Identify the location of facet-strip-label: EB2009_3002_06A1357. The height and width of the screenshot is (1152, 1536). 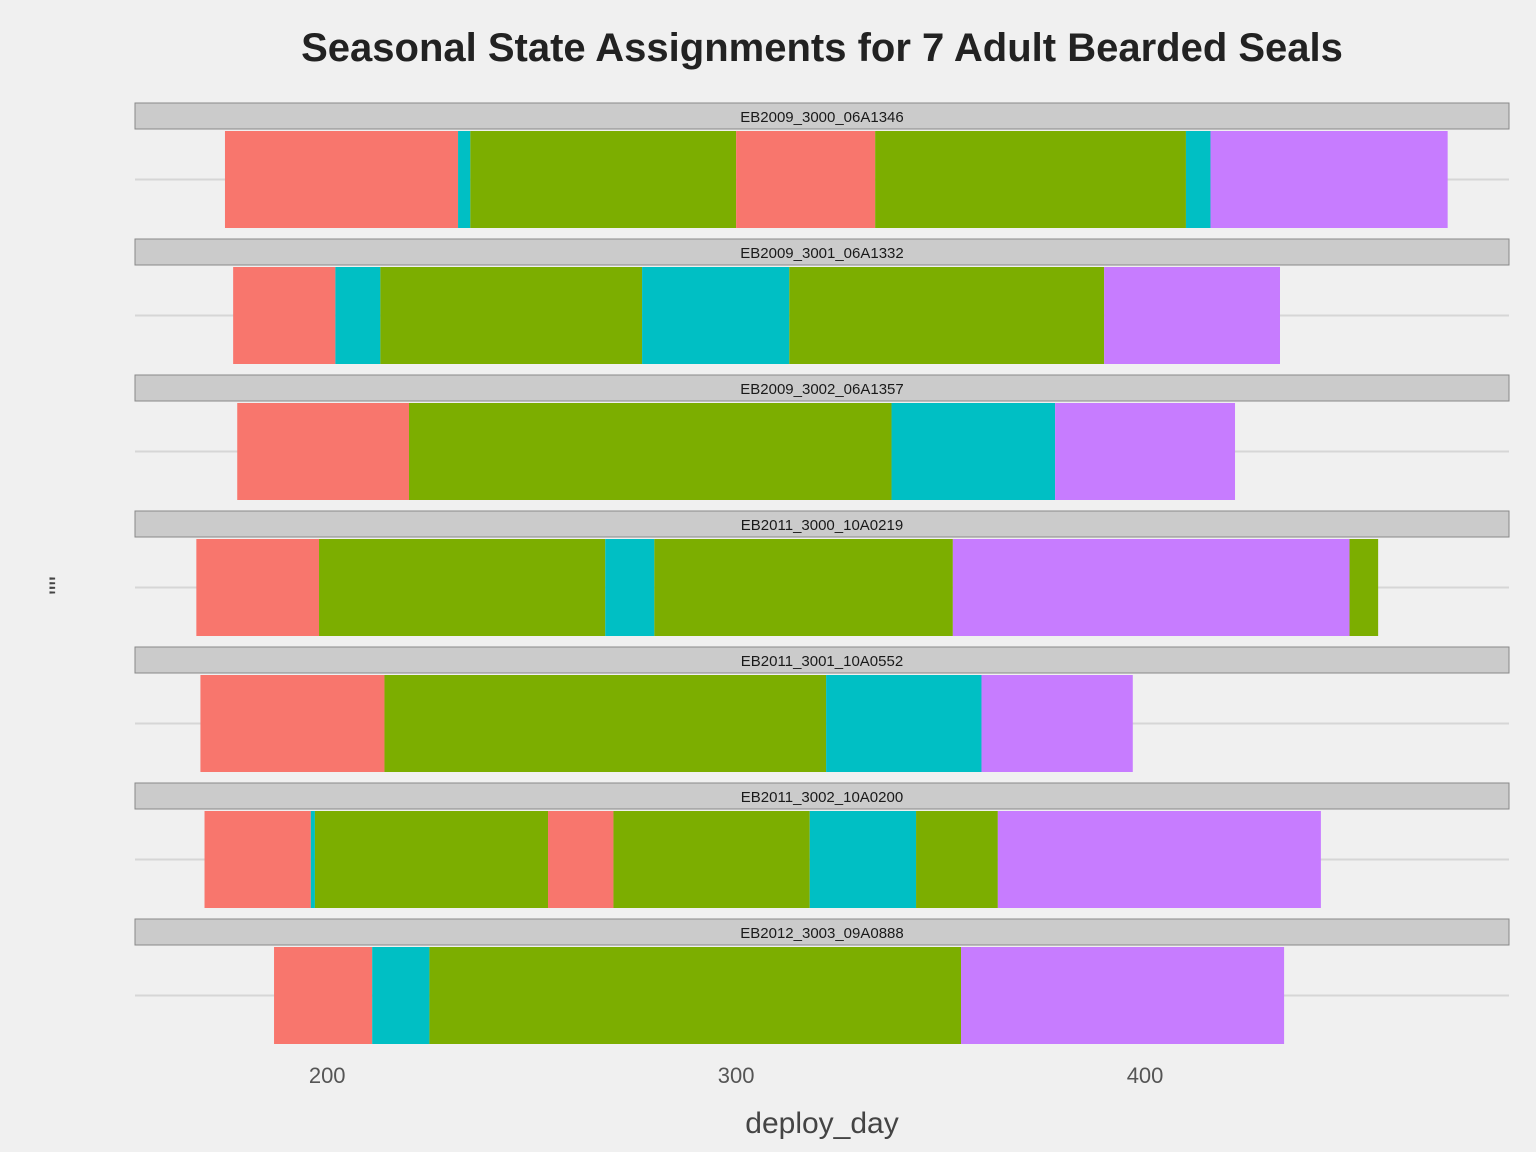
(822, 389).